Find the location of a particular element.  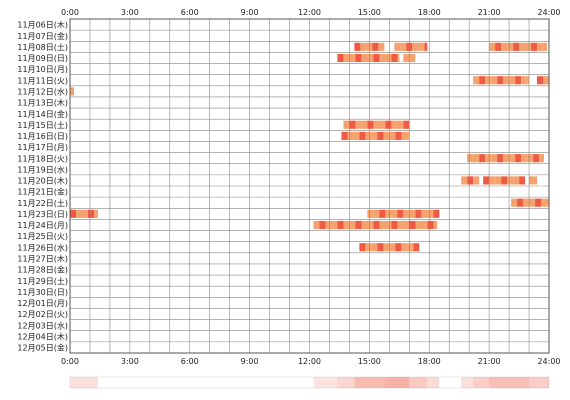

row-label: 12月05日(金) is located at coordinates (42, 348).